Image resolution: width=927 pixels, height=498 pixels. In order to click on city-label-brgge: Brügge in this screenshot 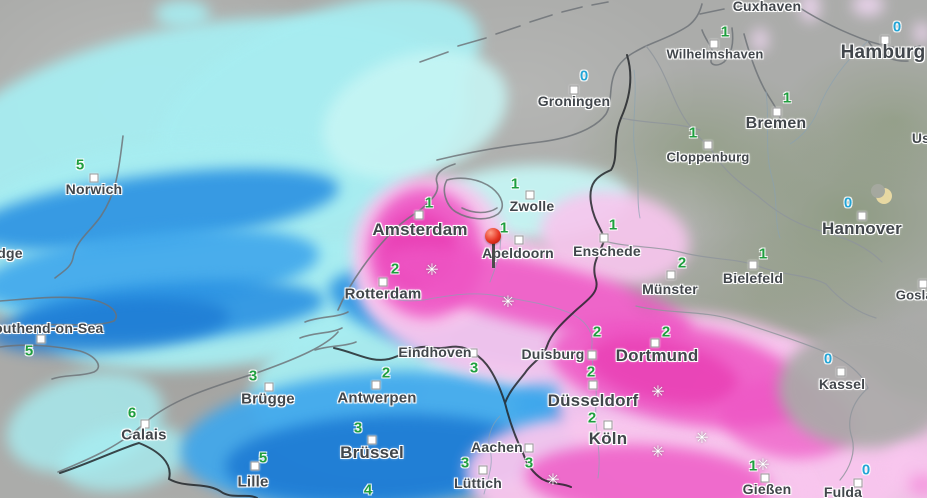, I will do `click(268, 399)`.